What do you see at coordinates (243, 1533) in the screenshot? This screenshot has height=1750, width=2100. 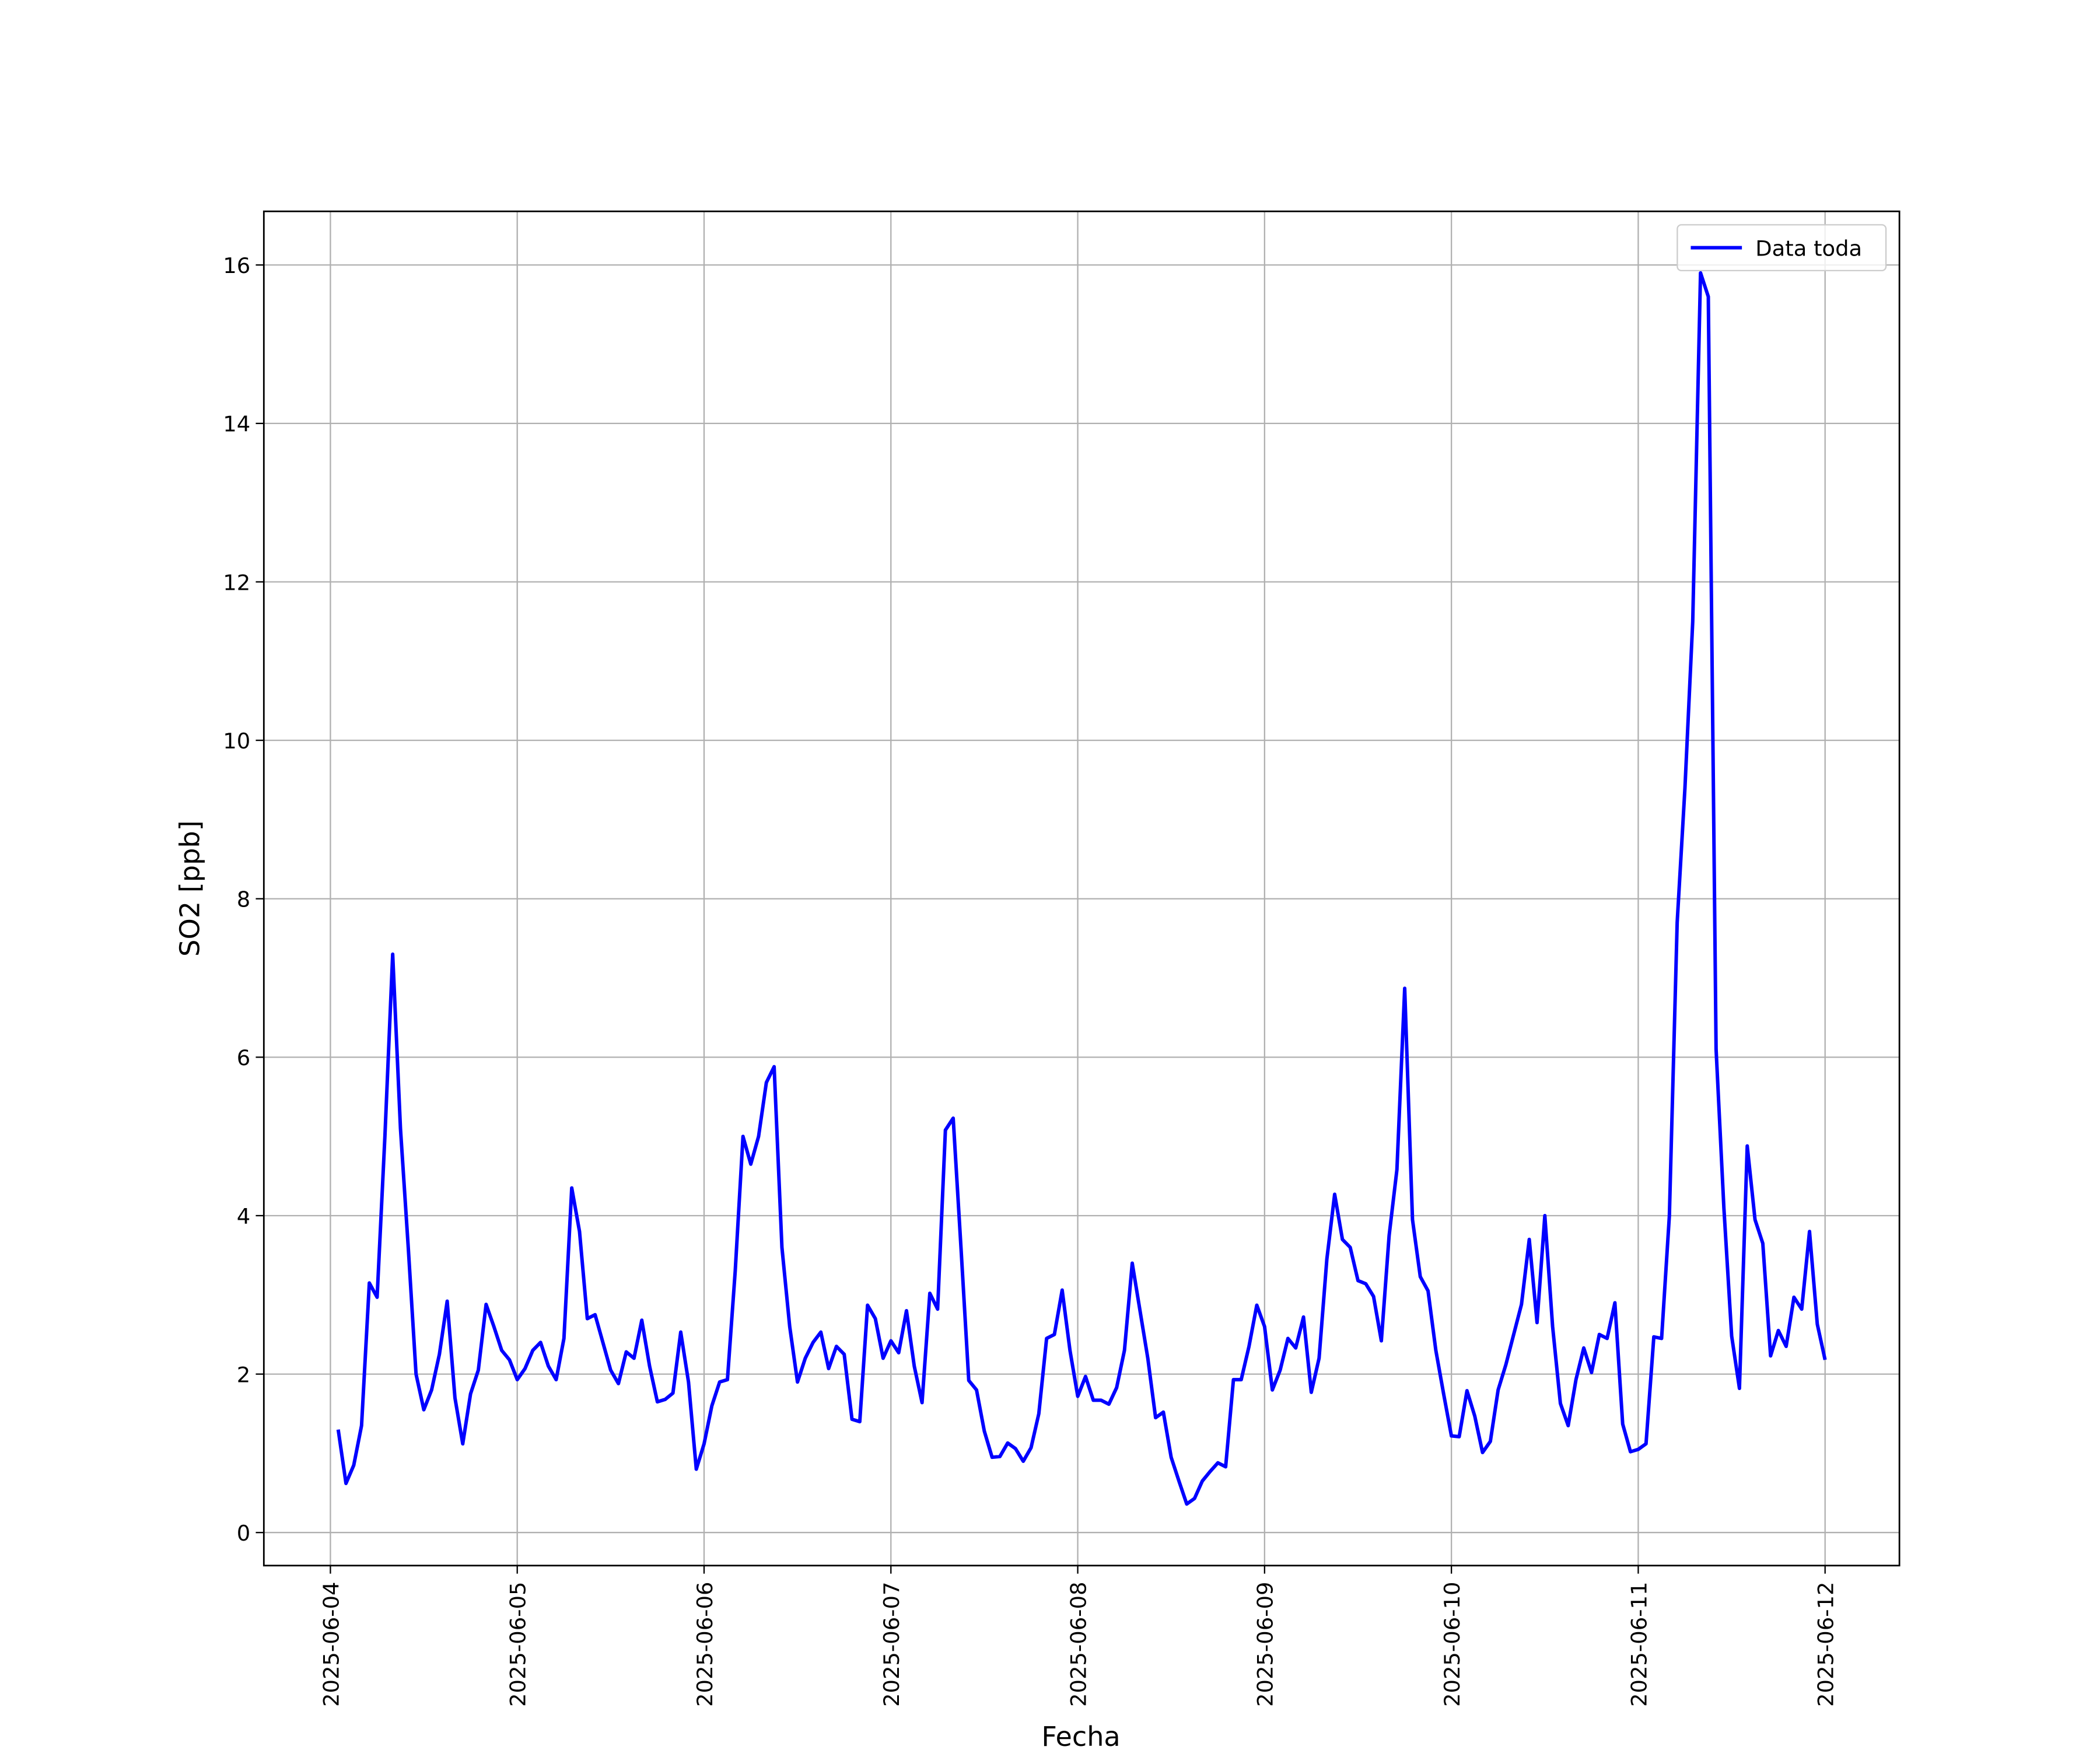 I see `y-tick-label: 0` at bounding box center [243, 1533].